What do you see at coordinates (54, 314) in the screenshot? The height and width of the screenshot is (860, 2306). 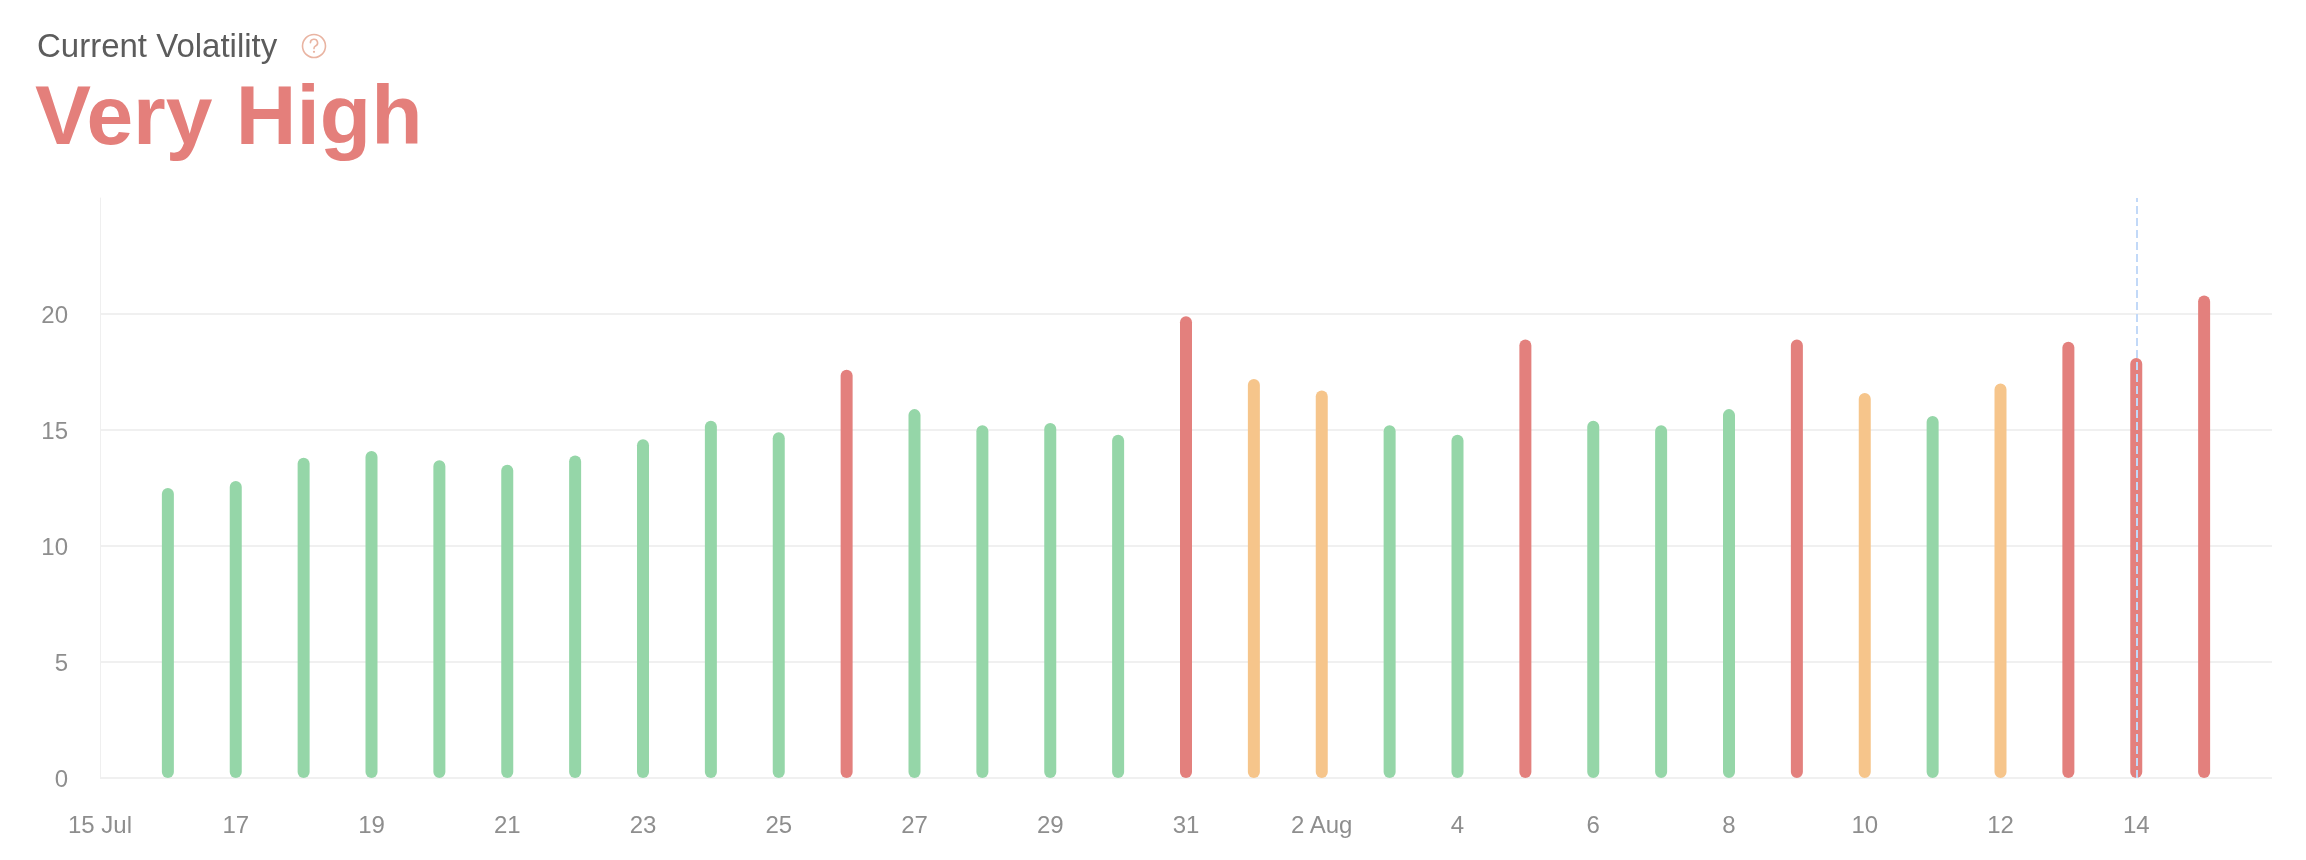 I see `y-tick-label: 20` at bounding box center [54, 314].